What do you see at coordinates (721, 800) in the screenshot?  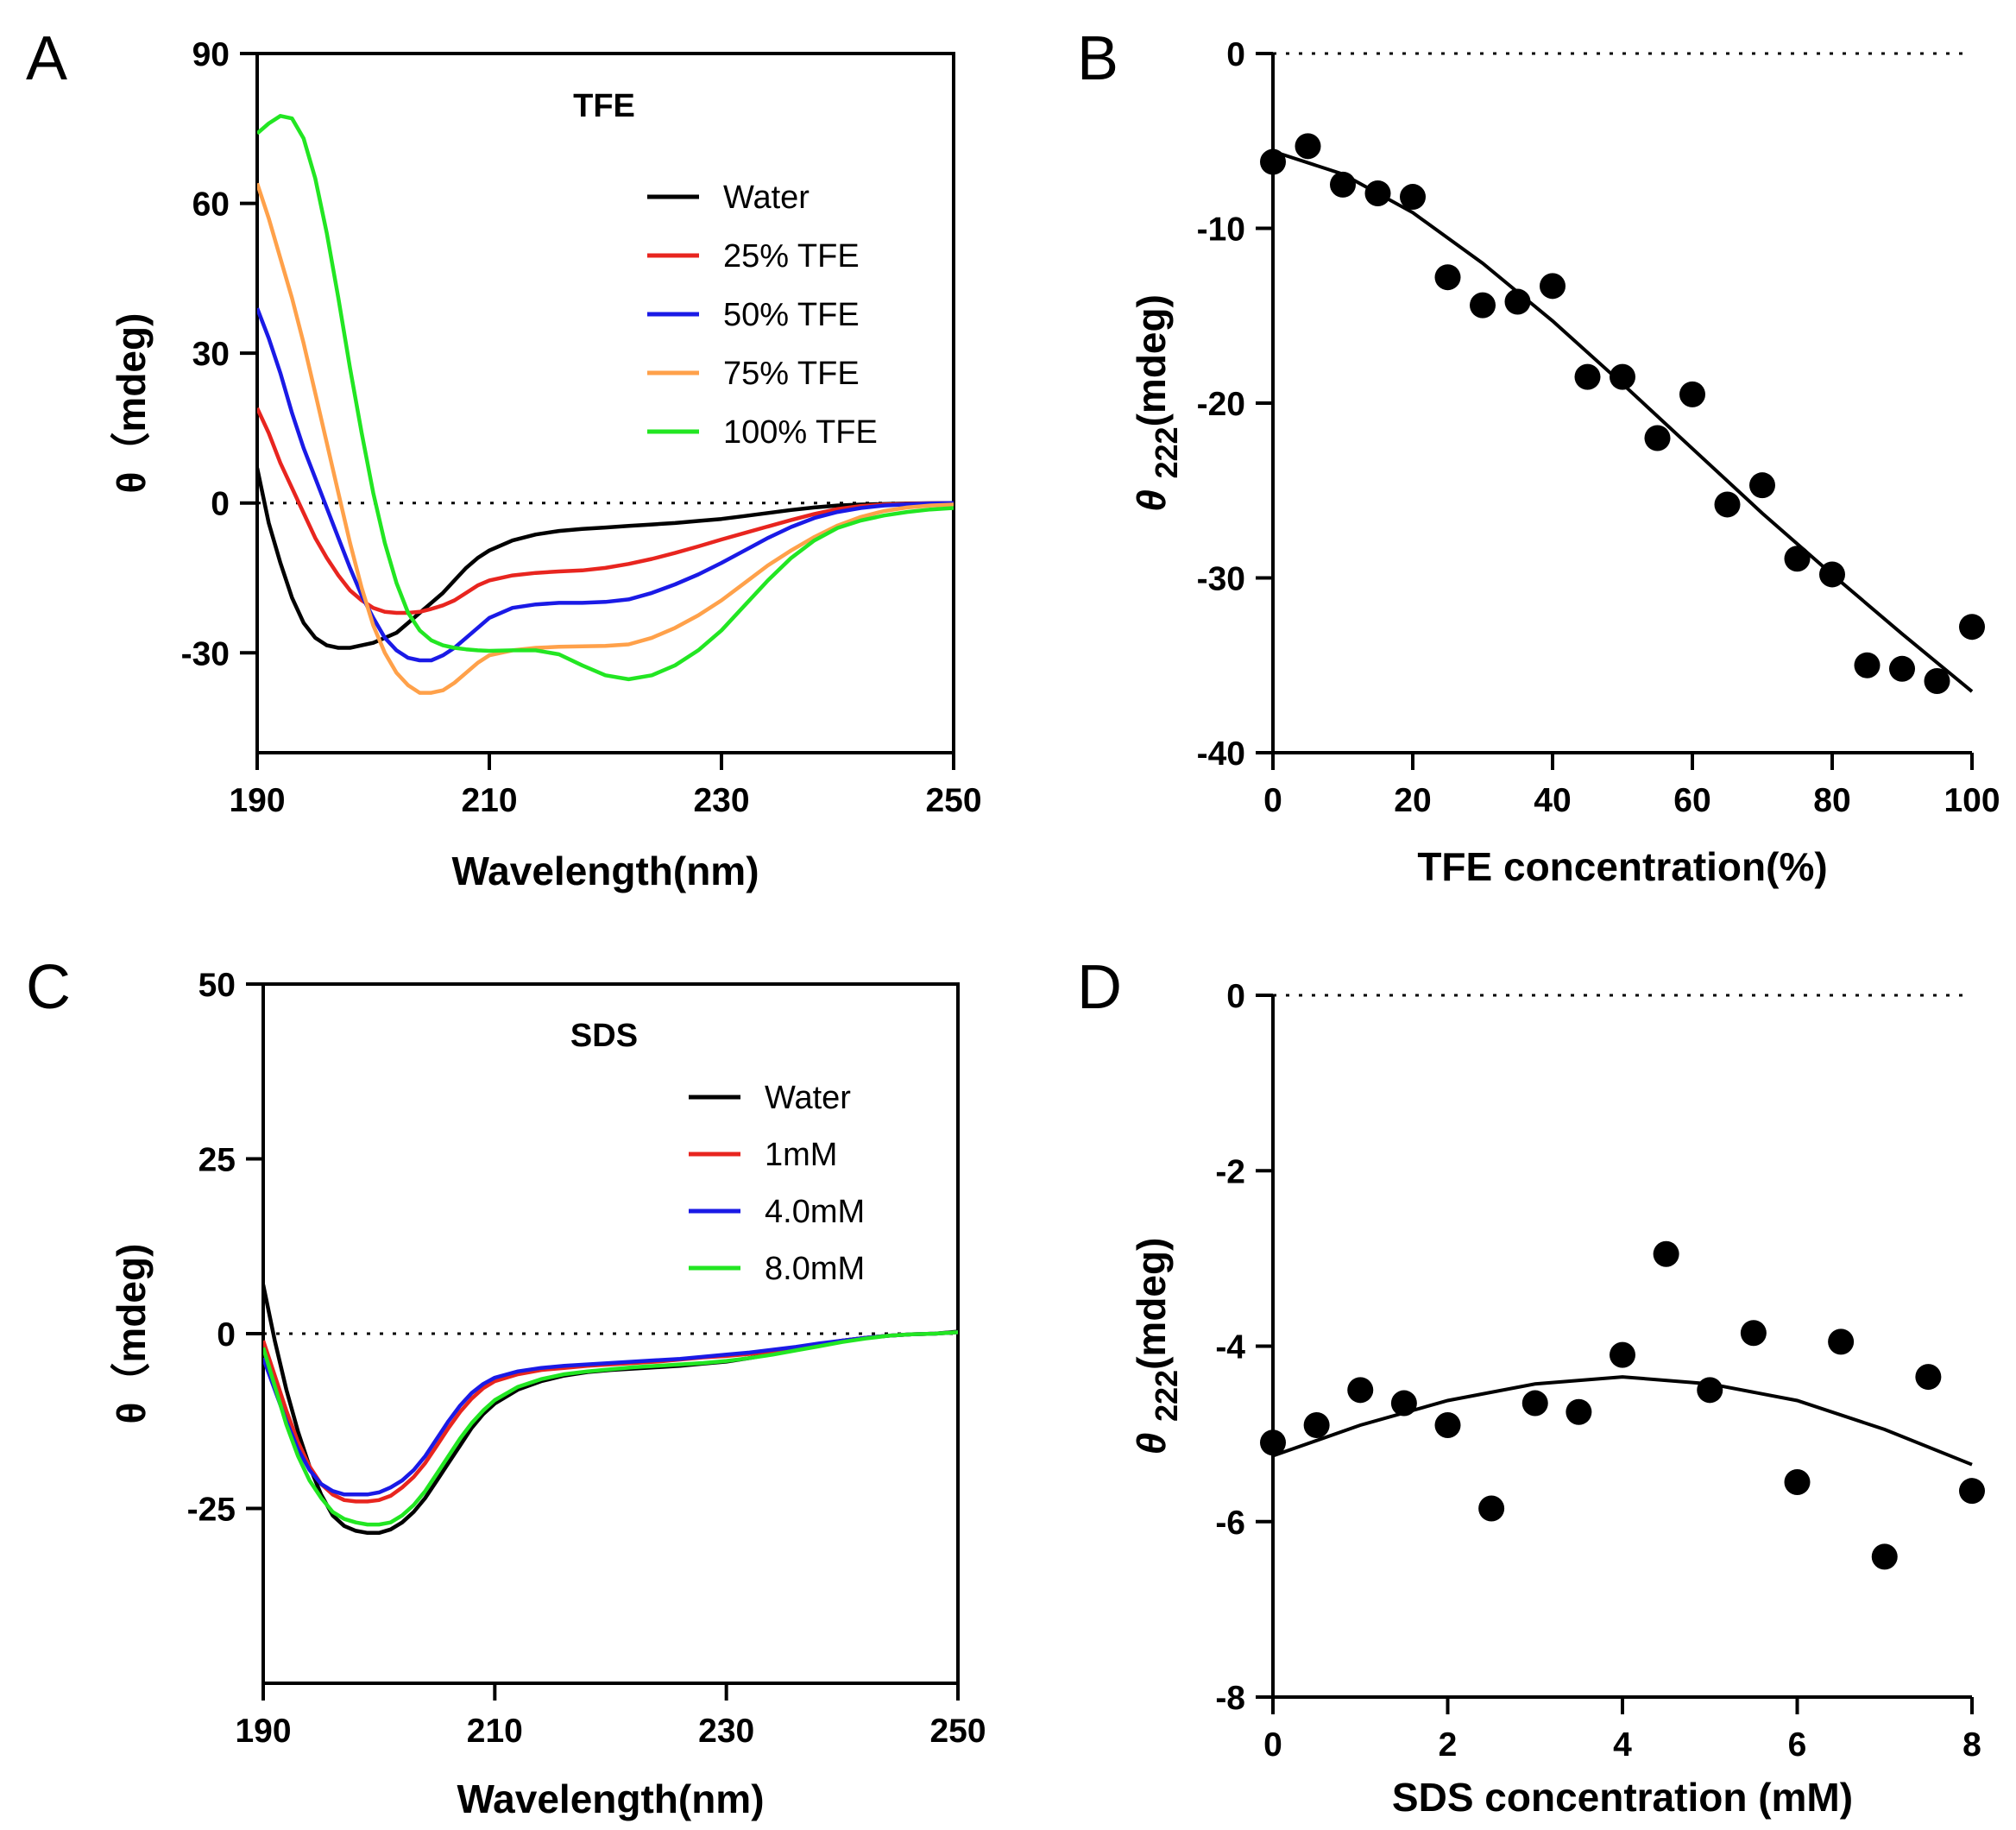 I see `x-tick-label-a: 230` at bounding box center [721, 800].